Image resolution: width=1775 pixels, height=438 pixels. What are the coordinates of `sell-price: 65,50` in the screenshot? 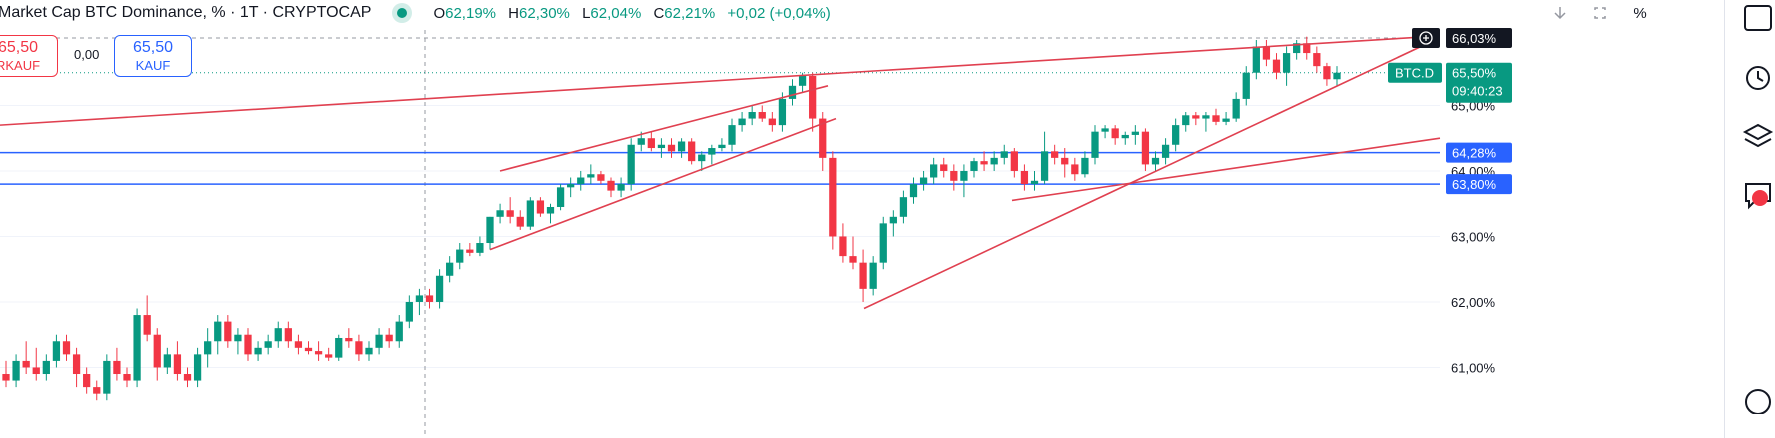 It's located at (19, 47).